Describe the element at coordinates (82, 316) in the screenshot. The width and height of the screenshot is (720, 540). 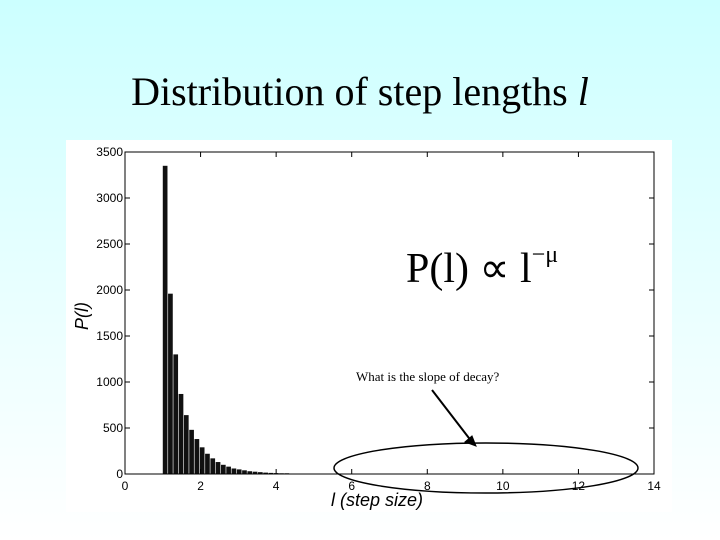
I see `y-axis-label: P(l)` at that location.